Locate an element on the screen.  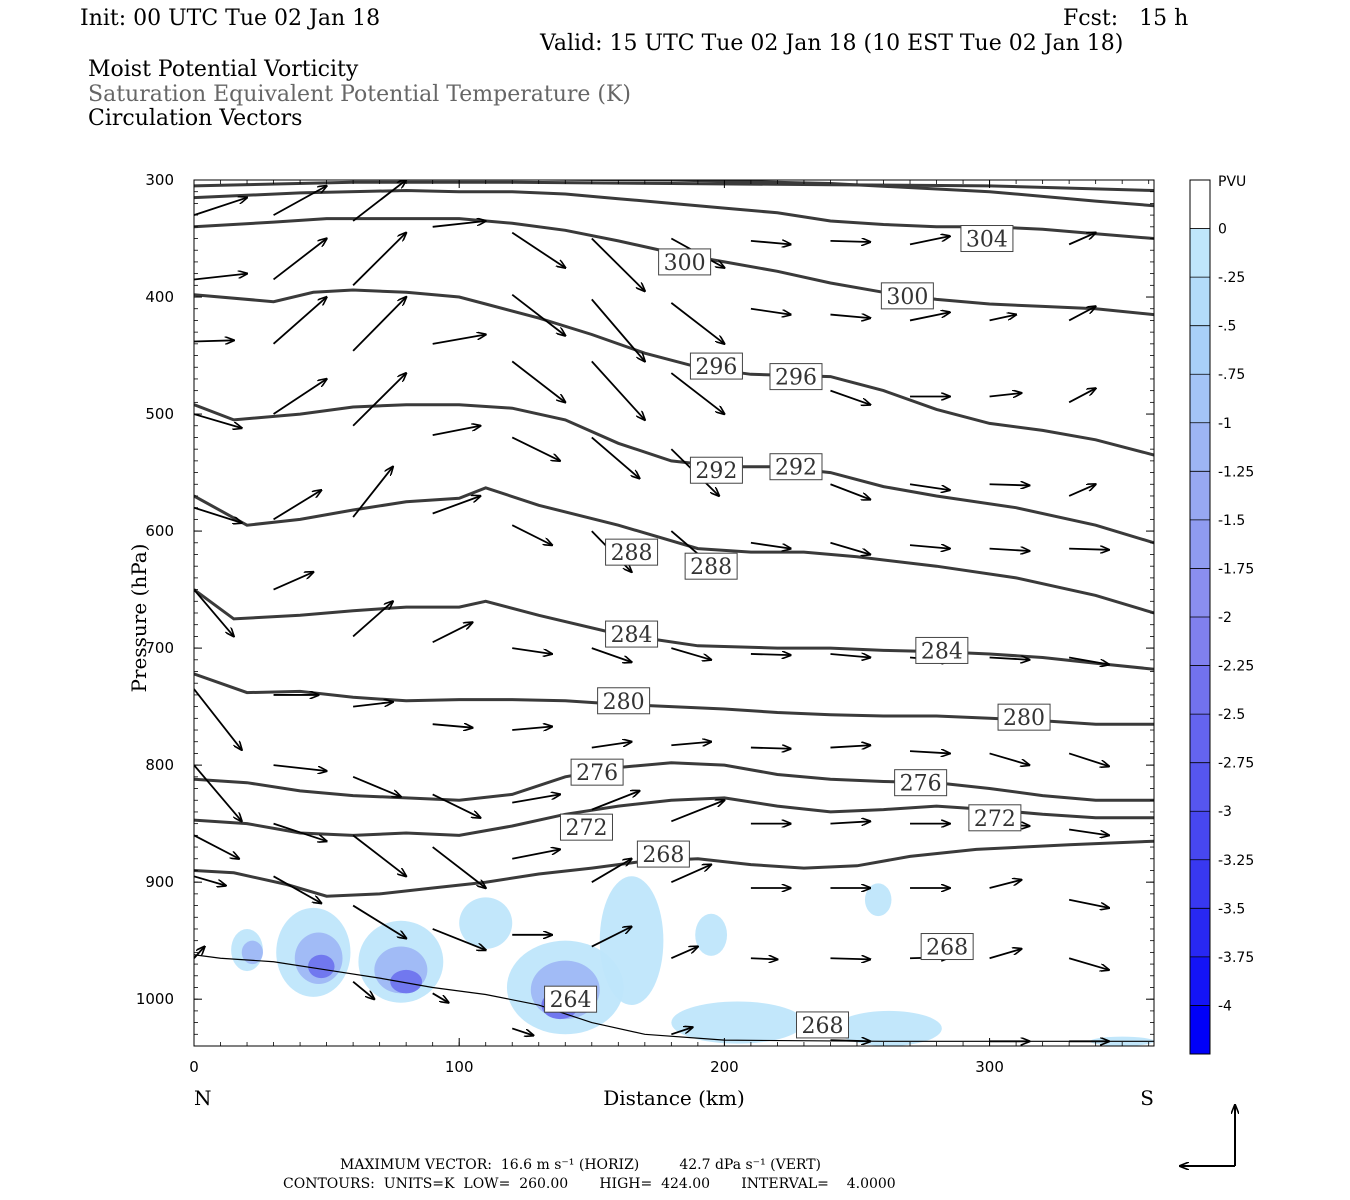
colorbar-label-13: -3.25 is located at coordinates (1236, 861).